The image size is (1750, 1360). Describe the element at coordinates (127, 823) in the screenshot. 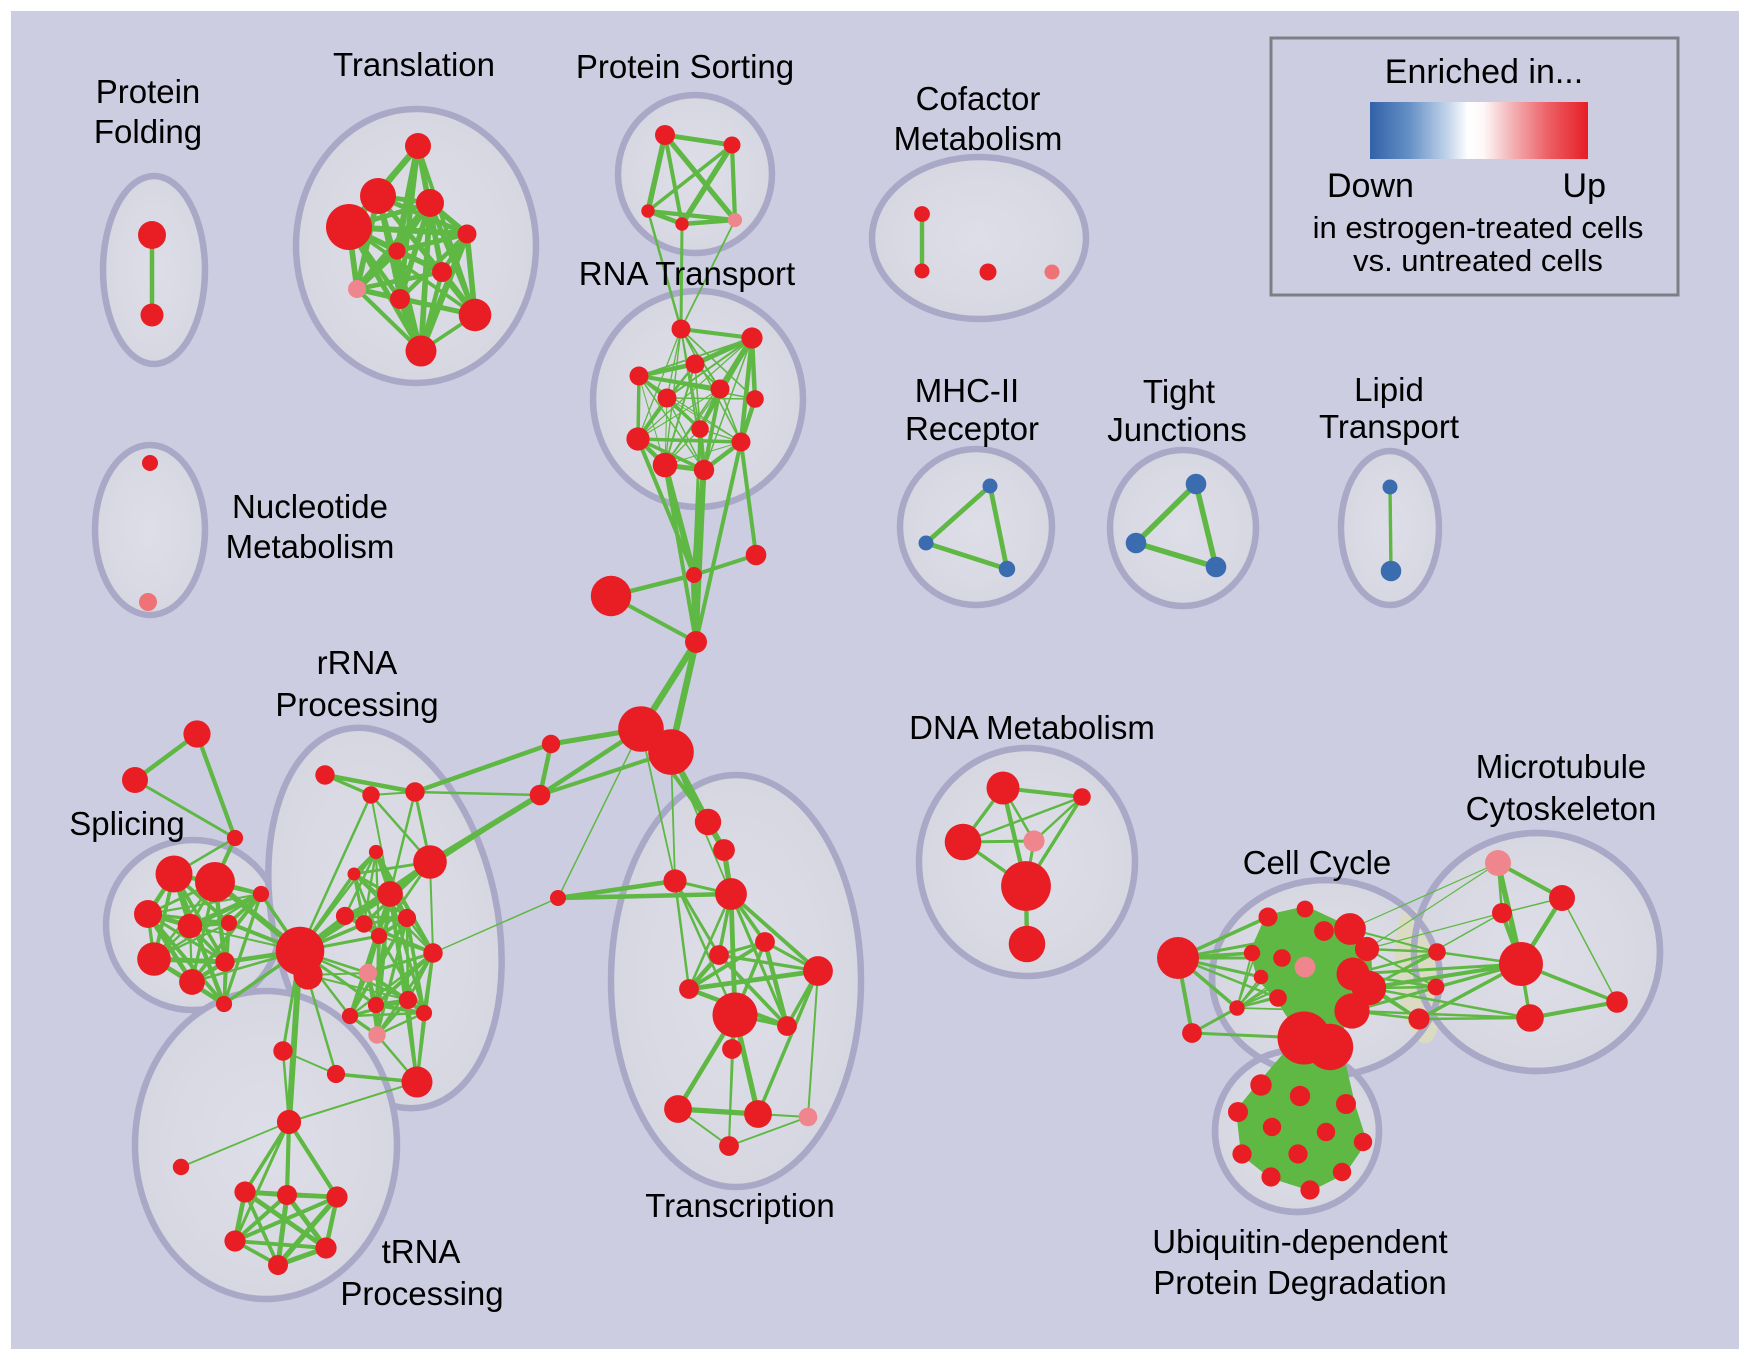

I see `svg-text: Splicing` at that location.